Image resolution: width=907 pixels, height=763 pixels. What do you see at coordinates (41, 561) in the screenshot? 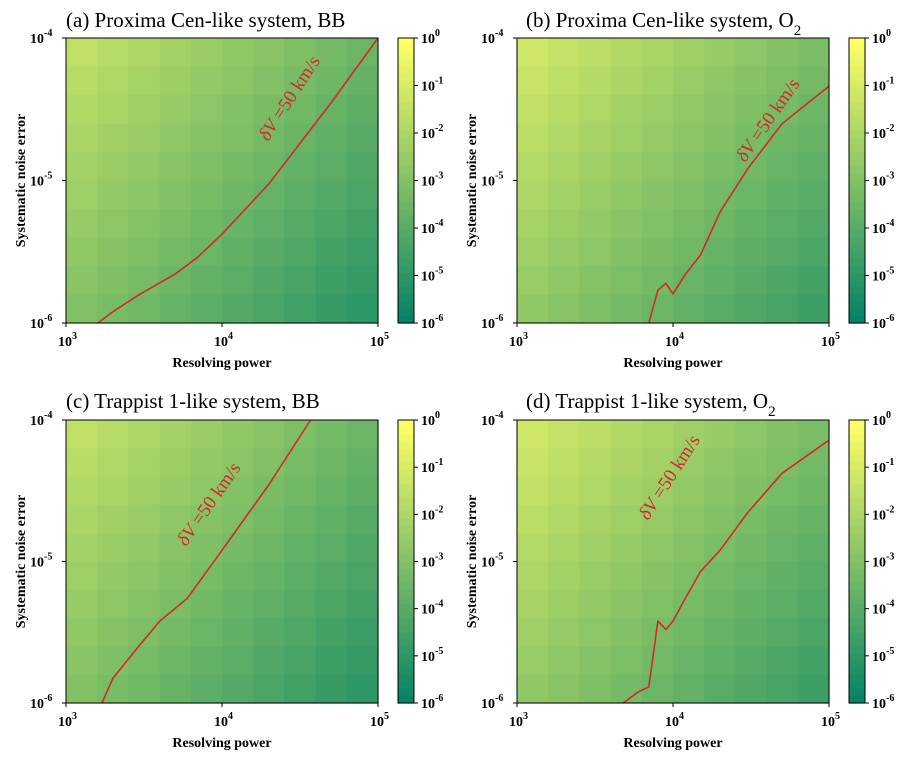
I see `y-tick-label: 10⁻⁵` at bounding box center [41, 561].